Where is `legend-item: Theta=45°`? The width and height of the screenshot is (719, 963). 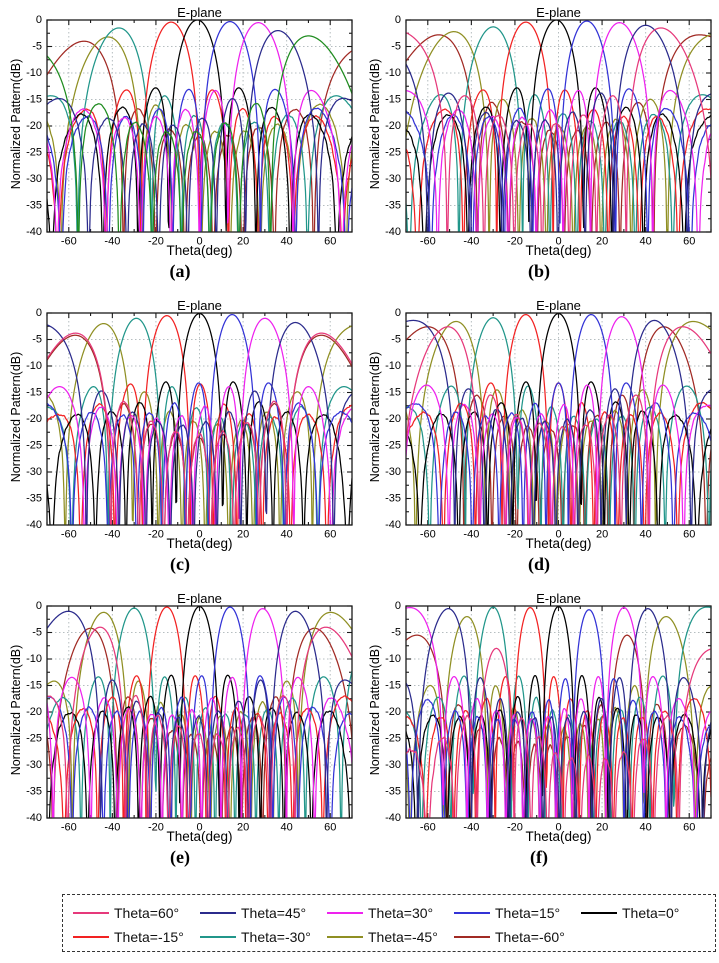
legend-item: Theta=45° is located at coordinates (263, 913).